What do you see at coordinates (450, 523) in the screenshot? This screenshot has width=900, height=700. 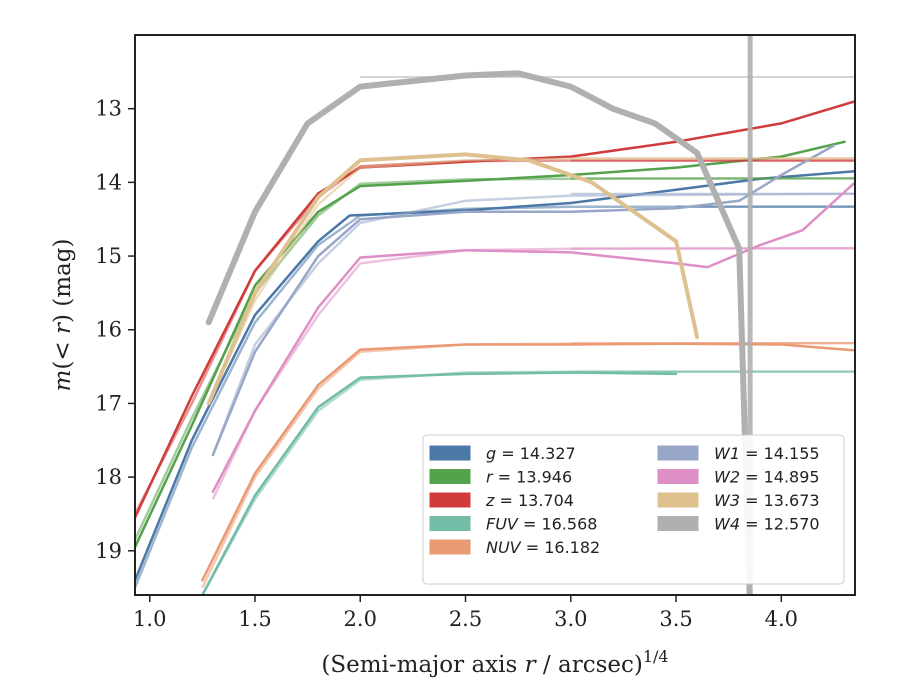 I see `legend-swatch-fuv` at bounding box center [450, 523].